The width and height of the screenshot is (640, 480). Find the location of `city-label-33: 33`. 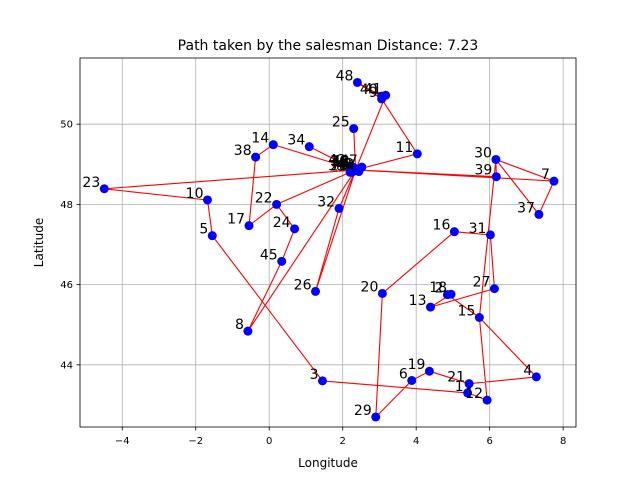

city-label-33: 33 is located at coordinates (337, 166).